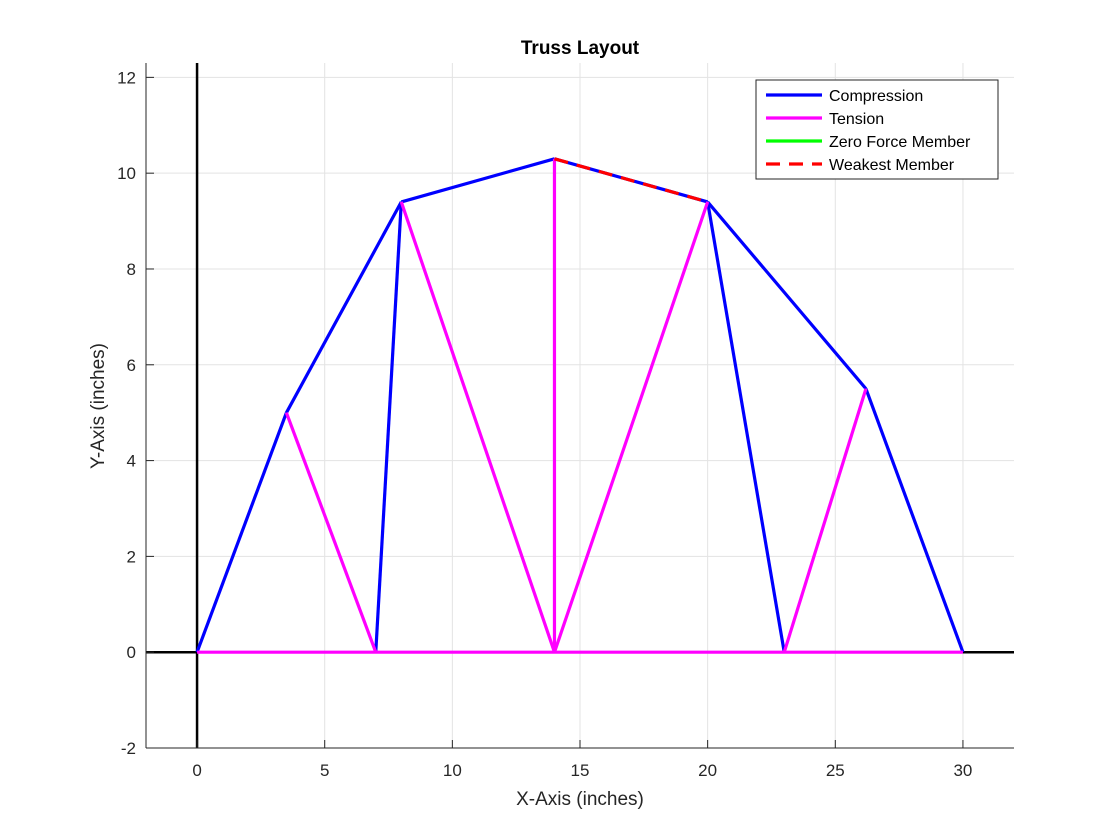  Describe the element at coordinates (131, 652) in the screenshot. I see `y-tick-label: 0` at that location.